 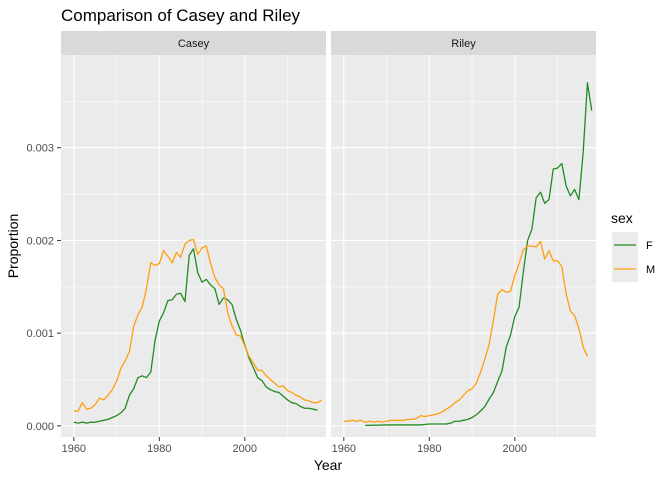 I want to click on facet-label-casey: Casey, so click(x=194, y=44).